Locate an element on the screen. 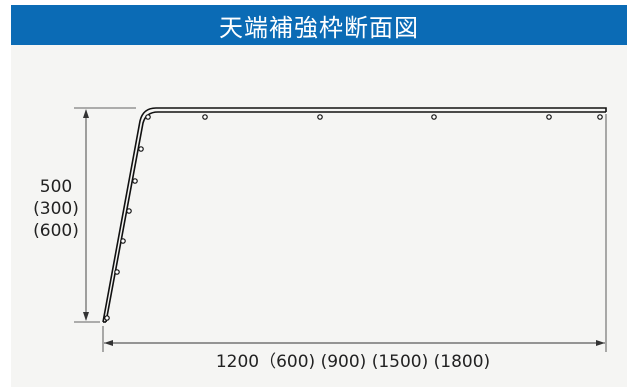 The height and width of the screenshot is (387, 638). diagram-title: 天端補強枠断面図 is located at coordinates (319, 25).